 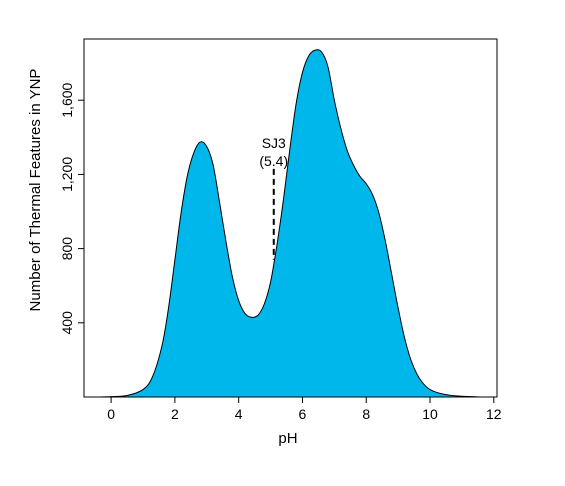 I want to click on y-axis: 400 800 1,200 1,600, so click(x=71, y=208).